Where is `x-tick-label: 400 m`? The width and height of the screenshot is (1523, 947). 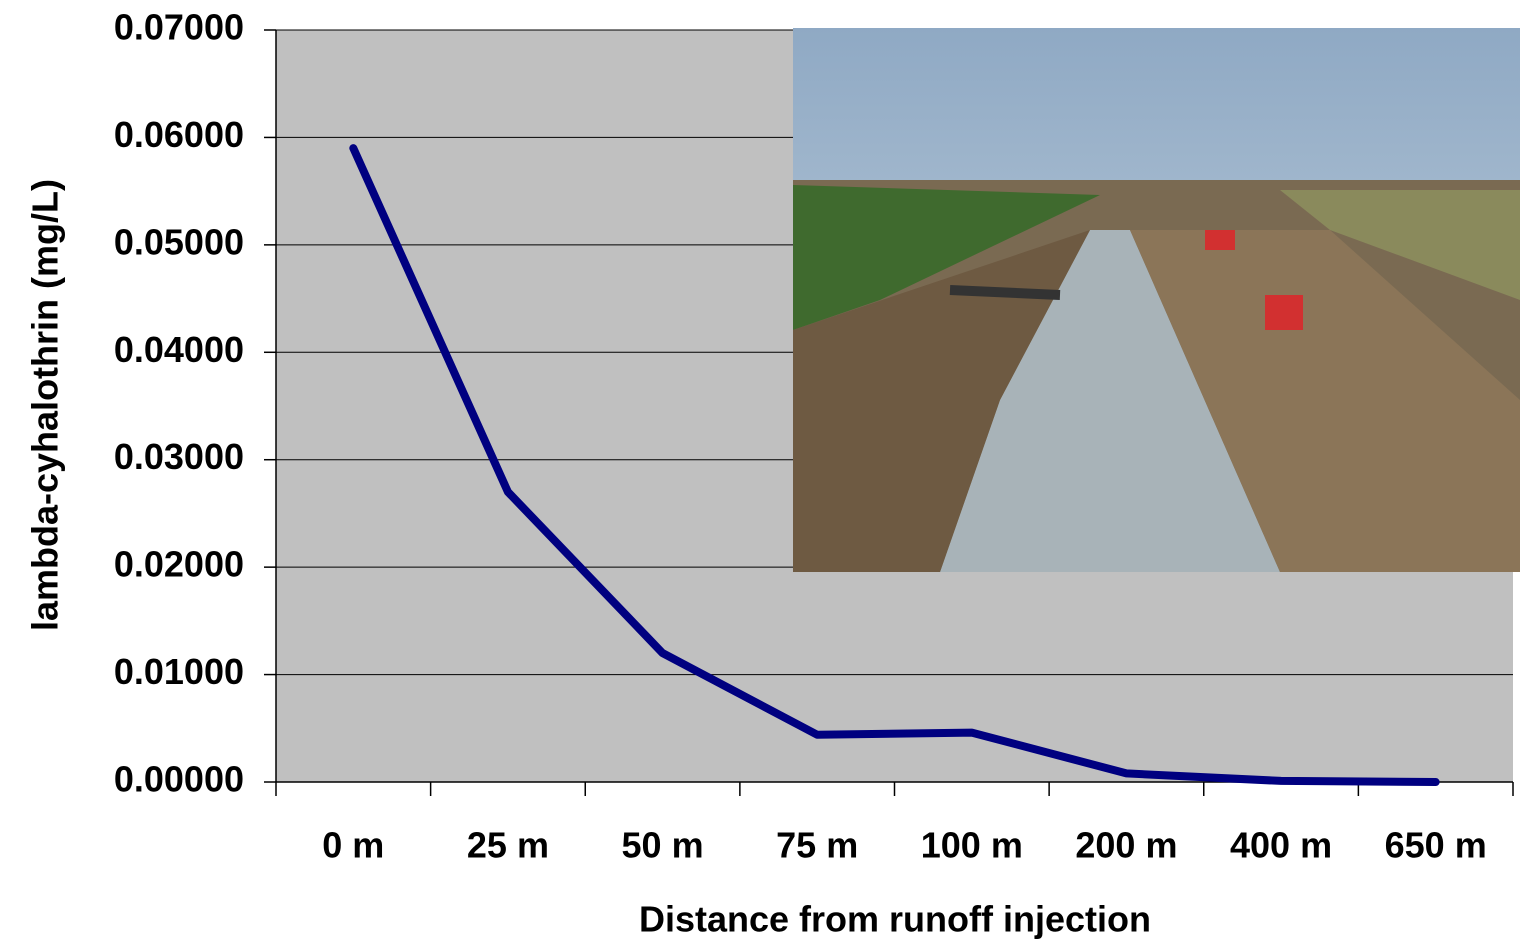 x-tick-label: 400 m is located at coordinates (1281, 845).